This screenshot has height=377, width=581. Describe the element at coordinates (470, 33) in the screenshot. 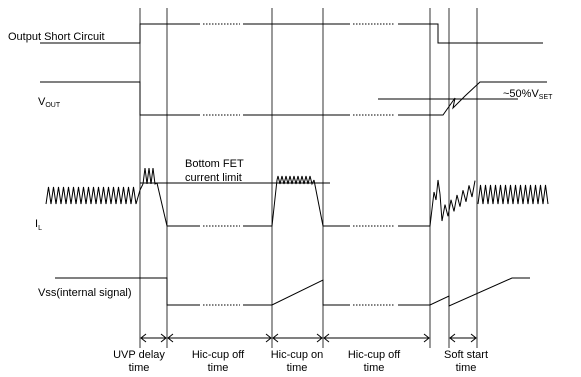

I see `short-trace-c` at that location.